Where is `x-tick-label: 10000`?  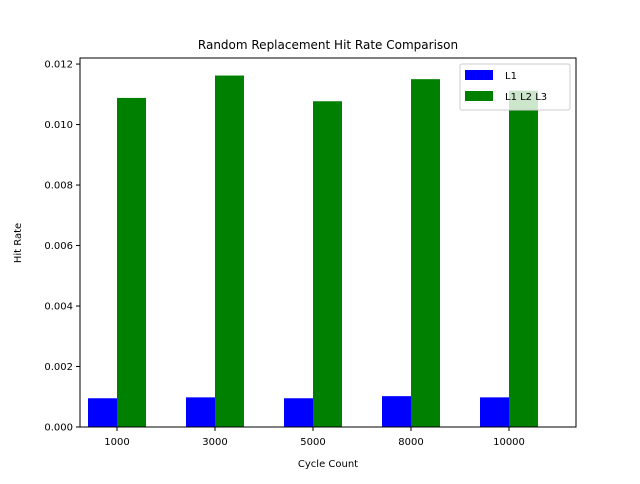
x-tick-label: 10000 is located at coordinates (509, 442).